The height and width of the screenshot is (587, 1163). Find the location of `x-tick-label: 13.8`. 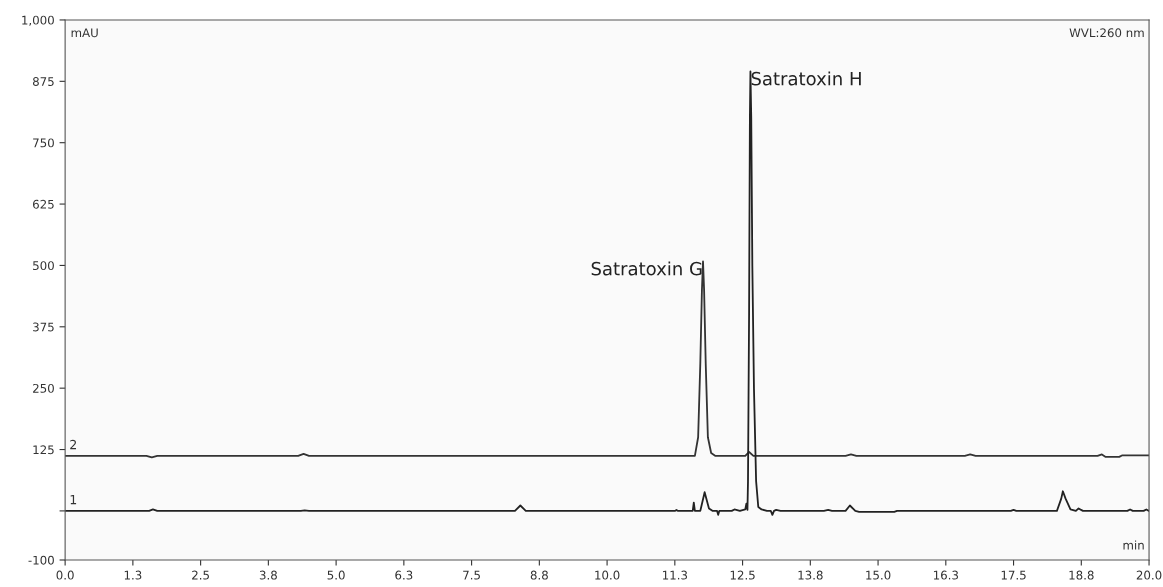

x-tick-label: 13.8 is located at coordinates (810, 575).